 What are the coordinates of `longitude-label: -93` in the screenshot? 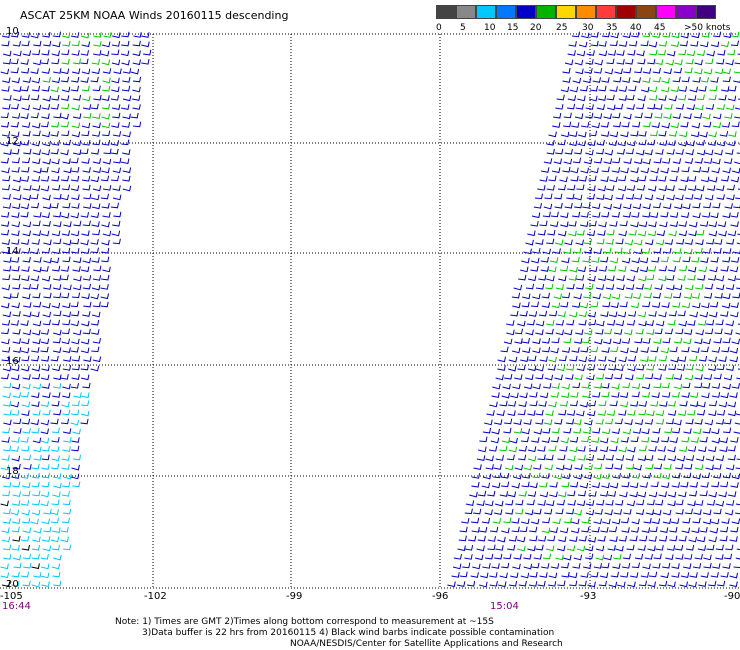 It's located at (588, 596).